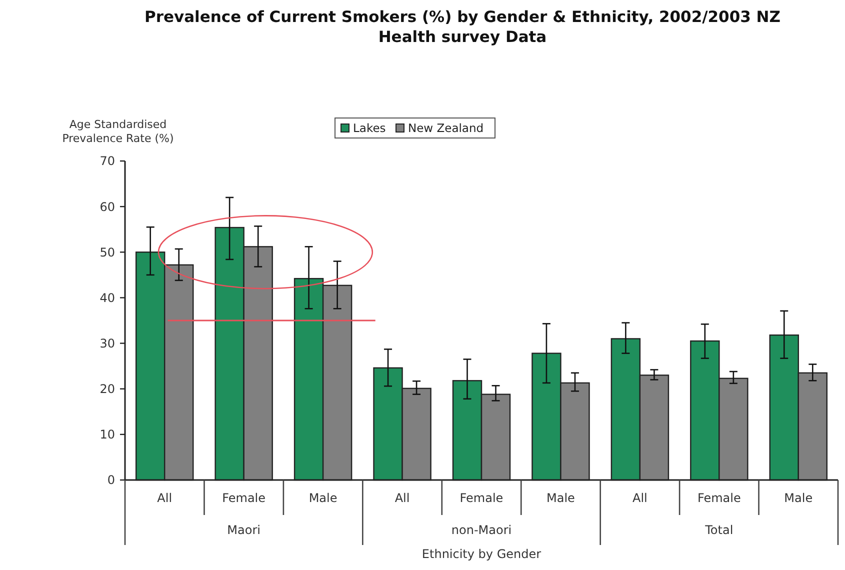 The height and width of the screenshot is (570, 845). I want to click on y-tick-label: 20, so click(107, 389).